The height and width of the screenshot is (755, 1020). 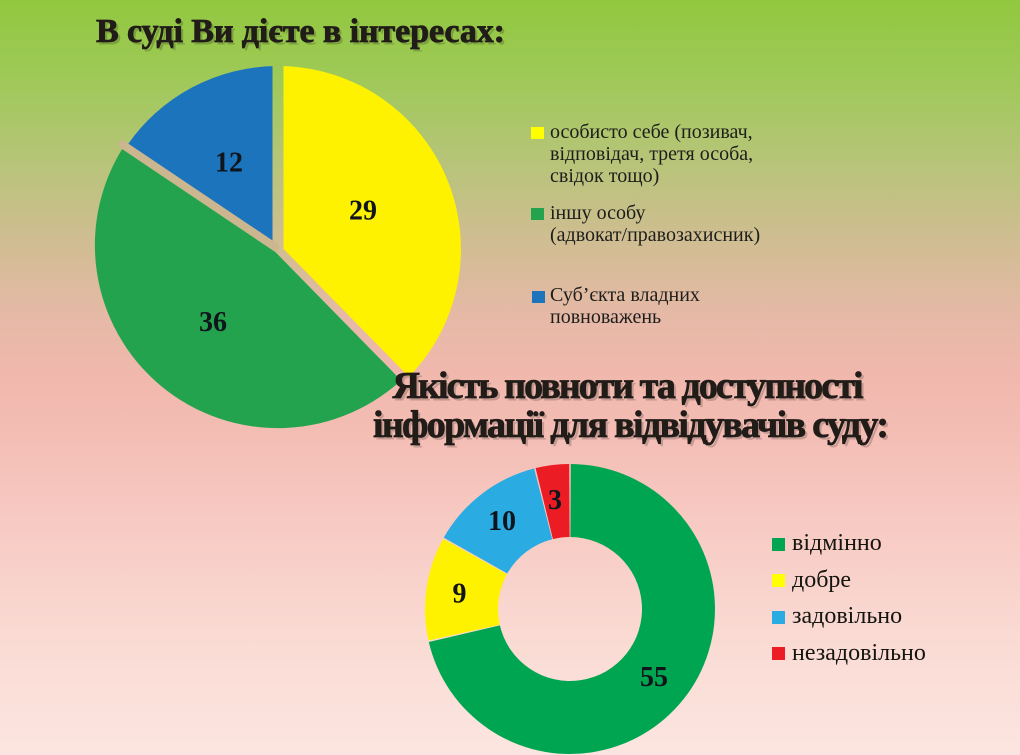 I want to click on svg-text: 9, so click(x=460, y=594).